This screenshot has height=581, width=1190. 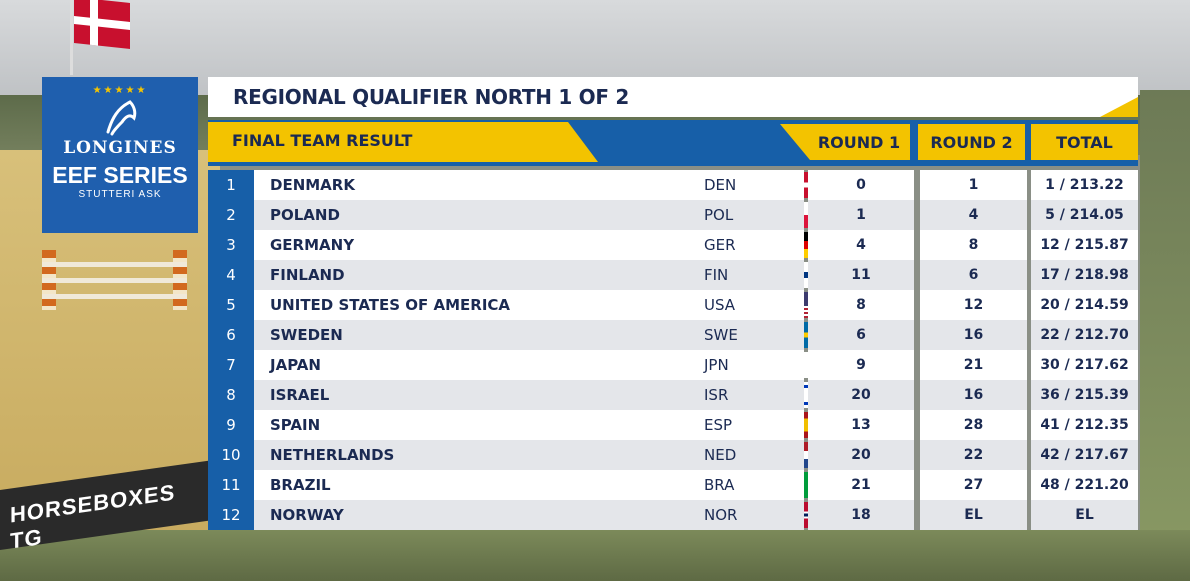 What do you see at coordinates (312, 245) in the screenshot?
I see `team-name: GERMANY` at bounding box center [312, 245].